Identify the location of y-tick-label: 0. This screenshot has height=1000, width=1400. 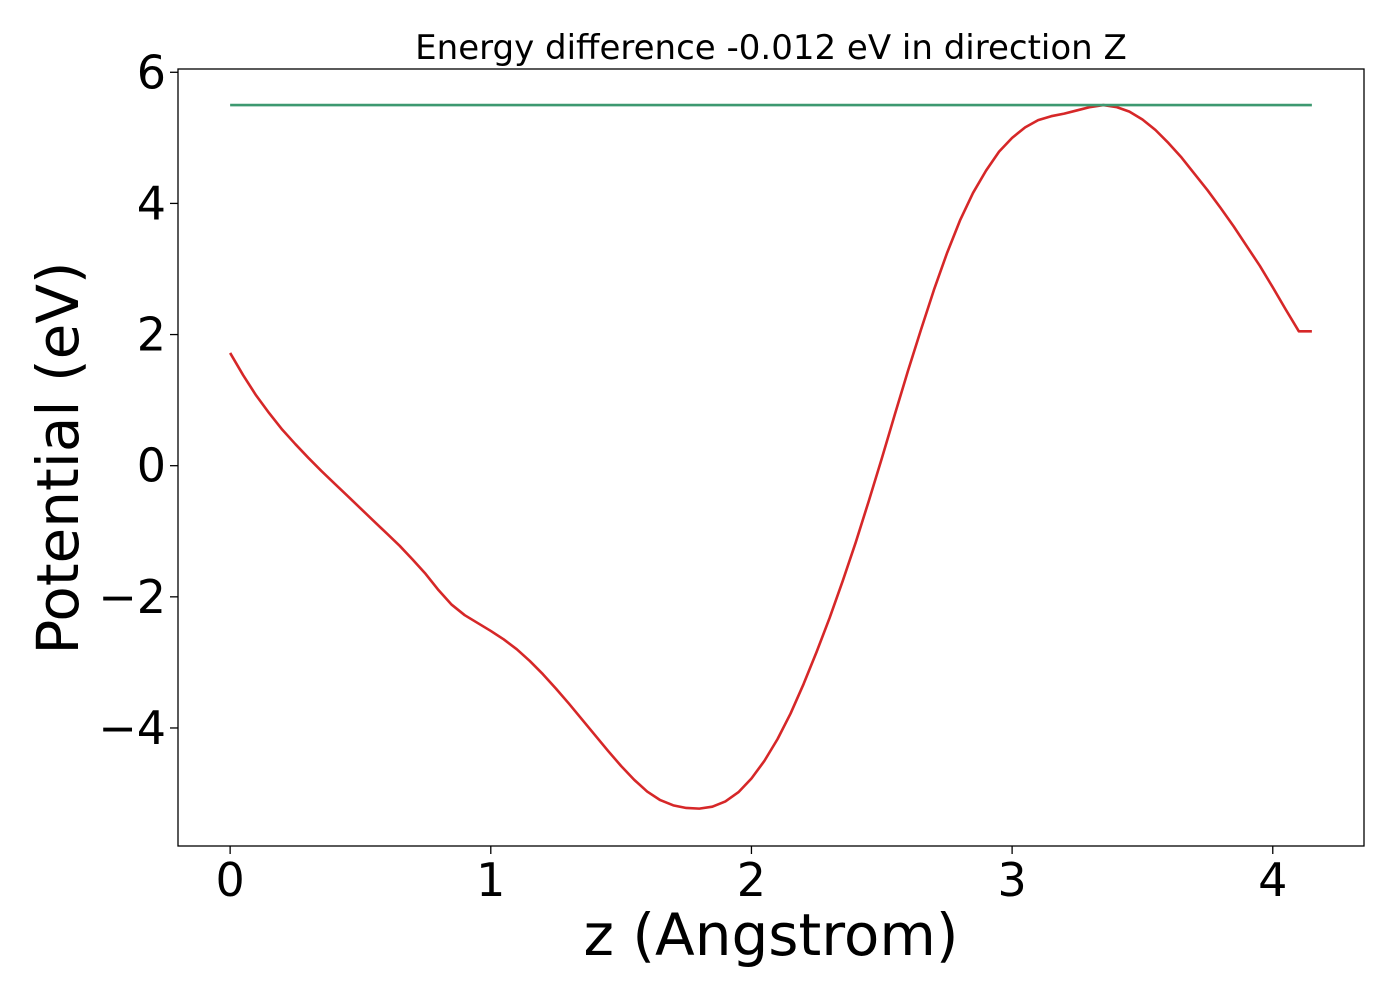
(151, 466).